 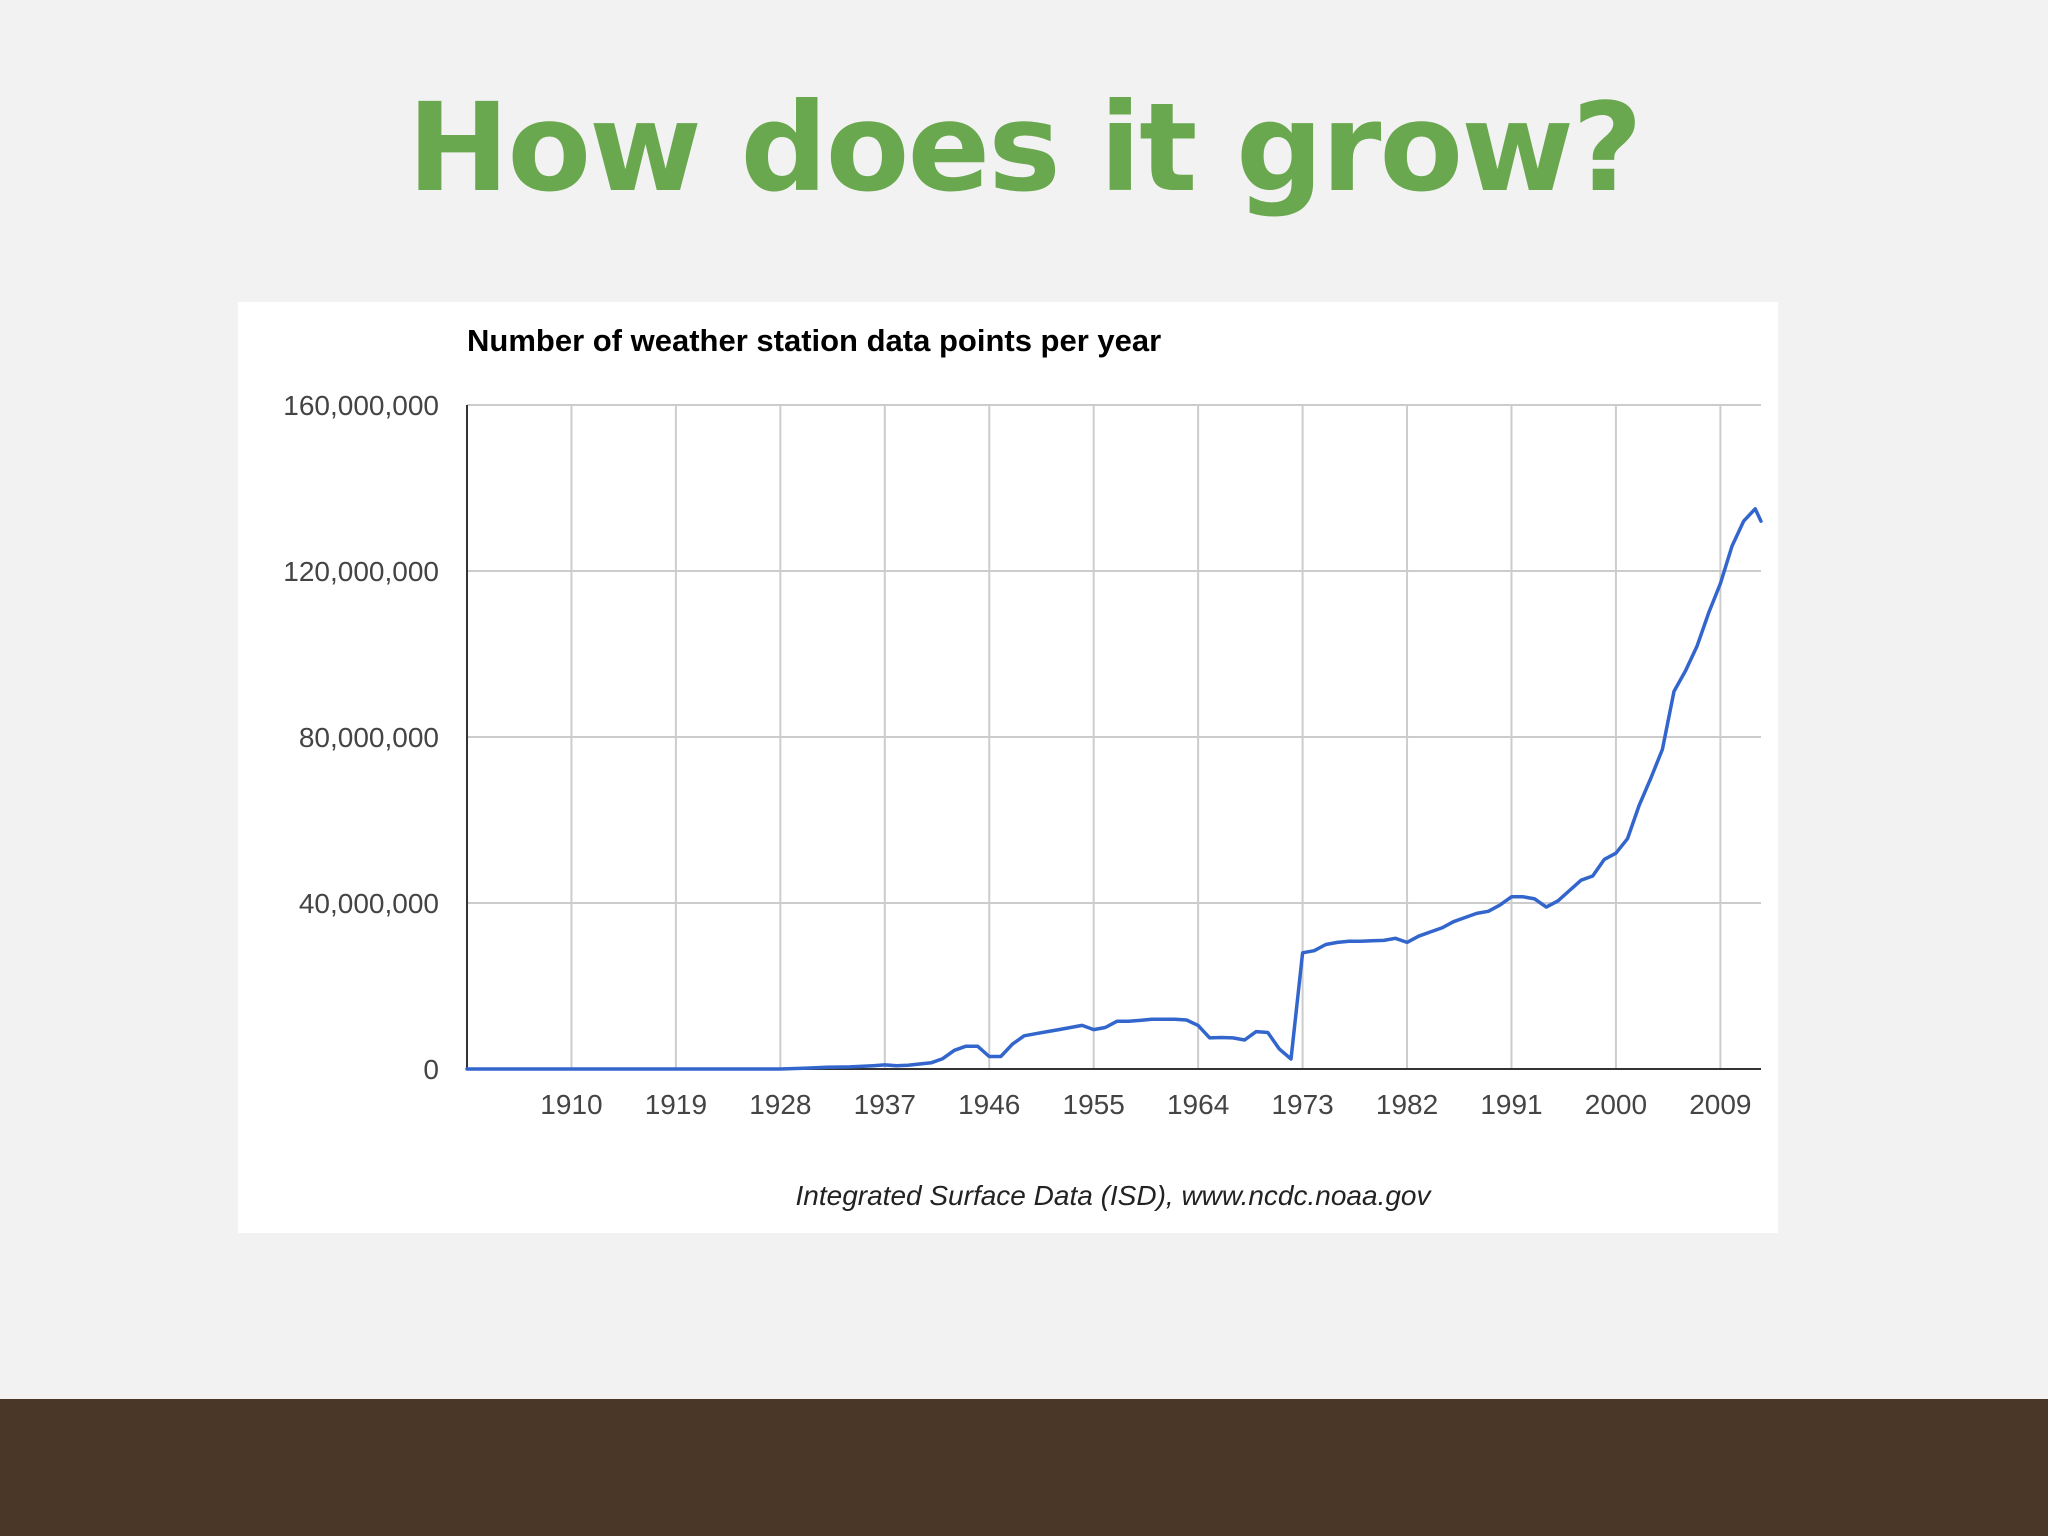 What do you see at coordinates (1198, 1104) in the screenshot?
I see `x-tick-label: 1964` at bounding box center [1198, 1104].